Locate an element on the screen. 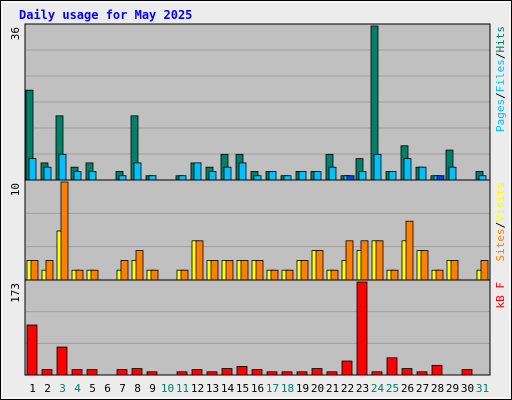 Image resolution: width=512 pixels, height=400 pixels. x-tick-label: 20 is located at coordinates (317, 388).